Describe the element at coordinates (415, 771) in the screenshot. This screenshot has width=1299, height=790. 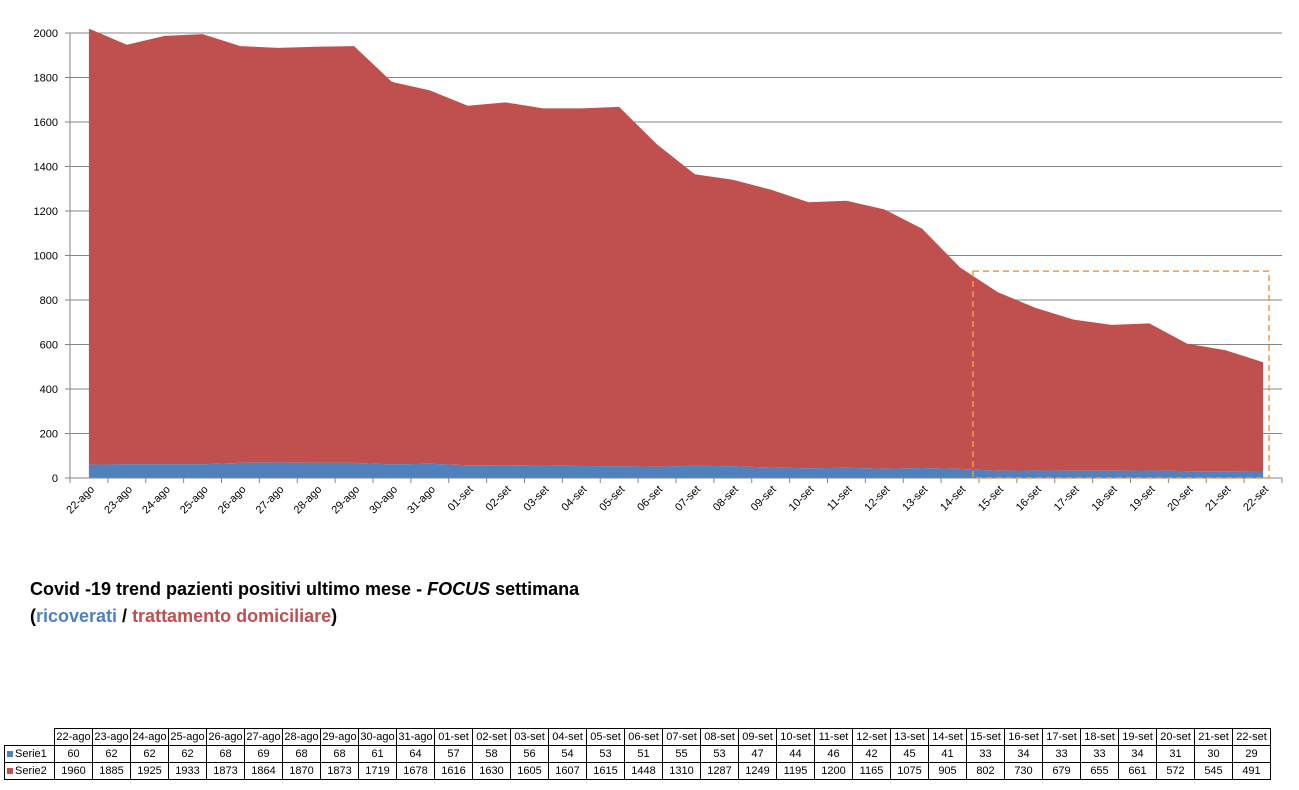
I see `table-cell: 1678` at that location.